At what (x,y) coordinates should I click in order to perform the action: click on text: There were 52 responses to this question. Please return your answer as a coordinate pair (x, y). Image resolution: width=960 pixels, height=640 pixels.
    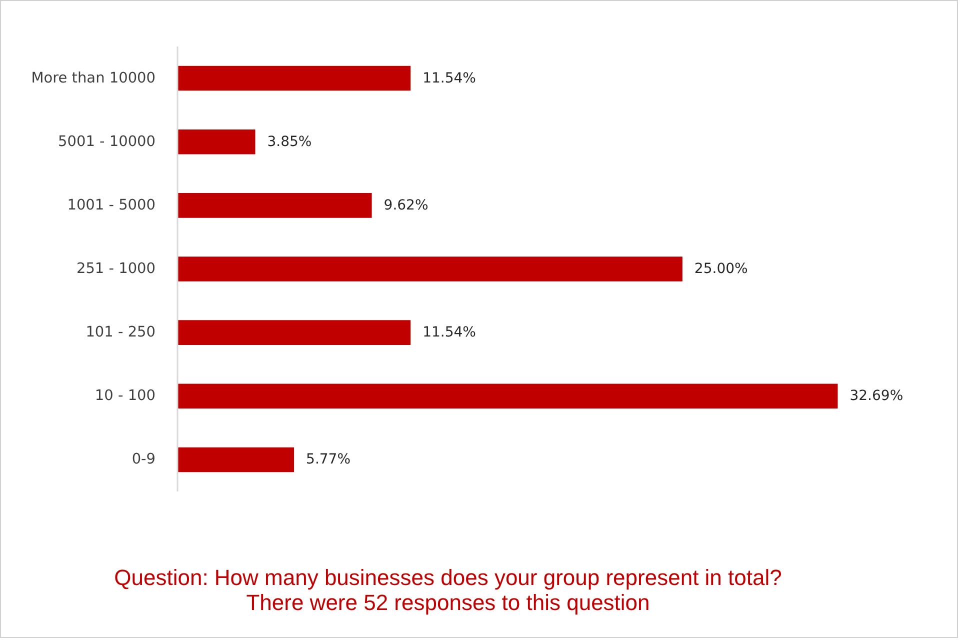
    Looking at the image, I should click on (448, 602).